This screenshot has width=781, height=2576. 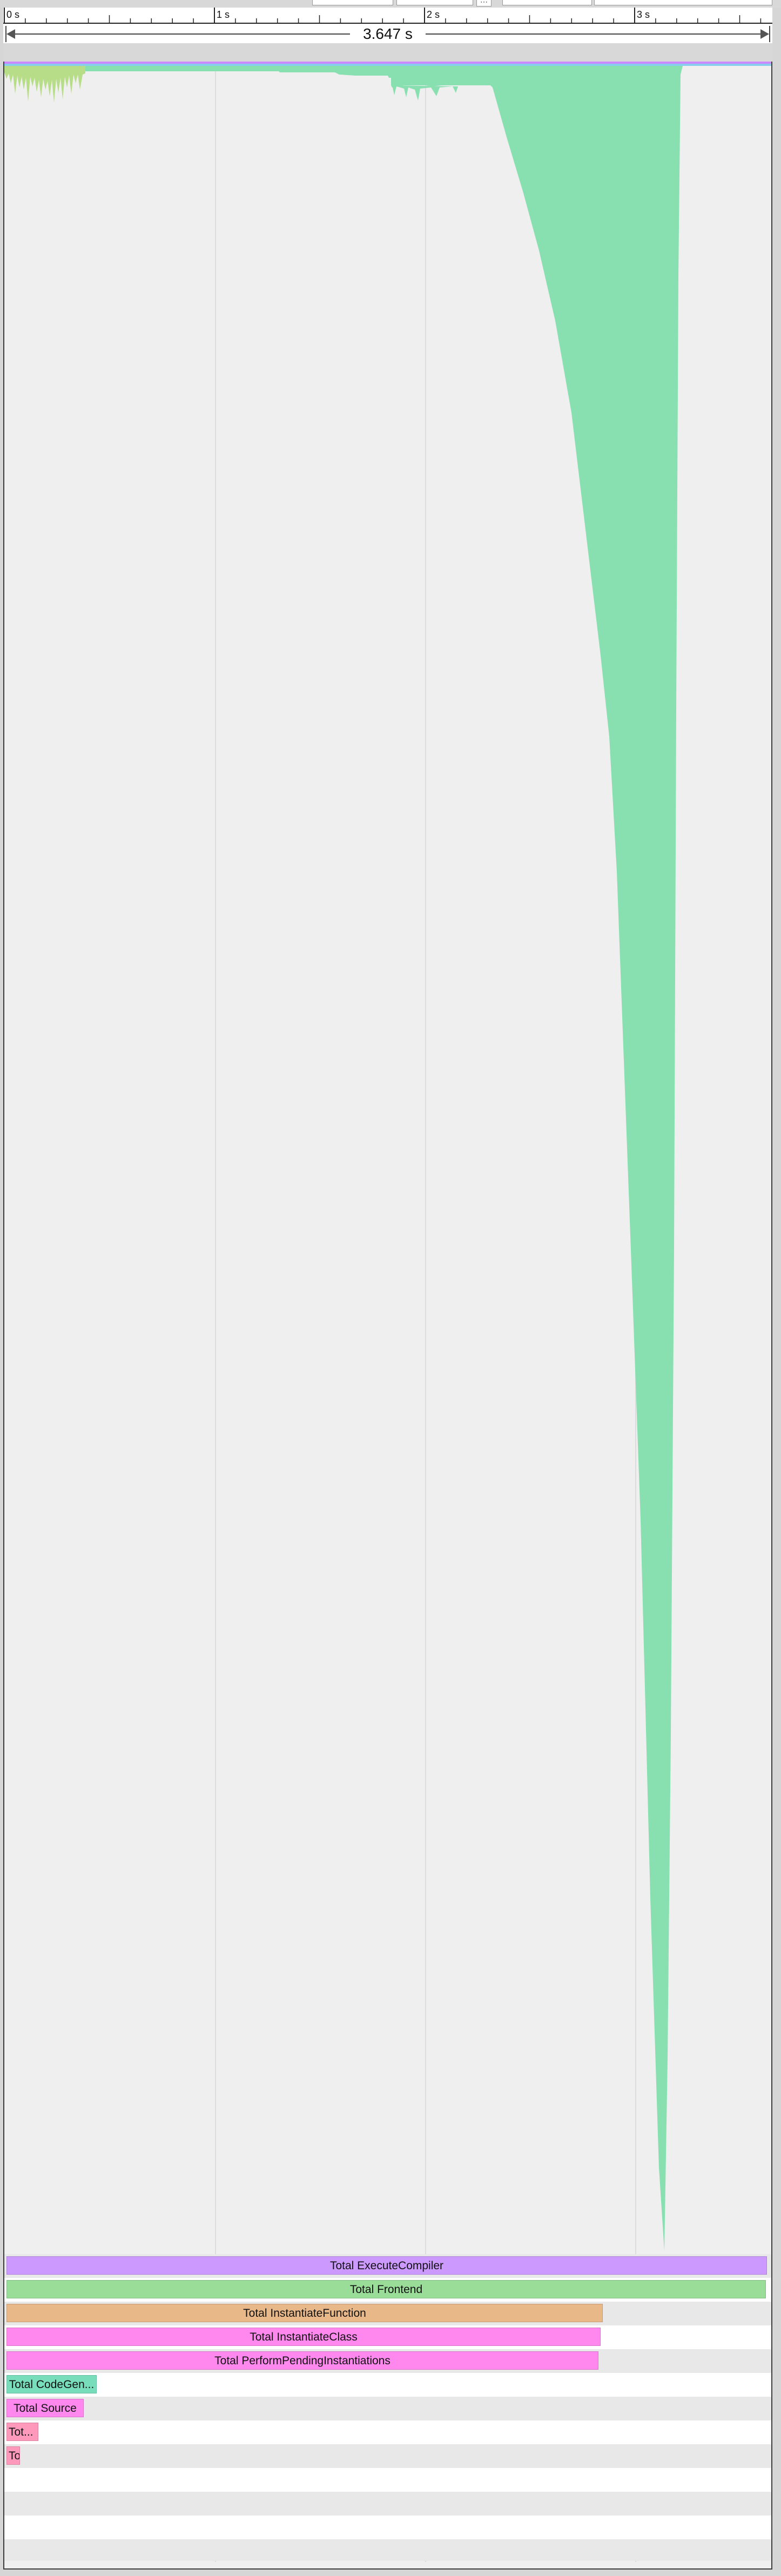 I want to click on bar-total-execute-compiler: Total ExecuteCompiler, so click(x=386, y=2265).